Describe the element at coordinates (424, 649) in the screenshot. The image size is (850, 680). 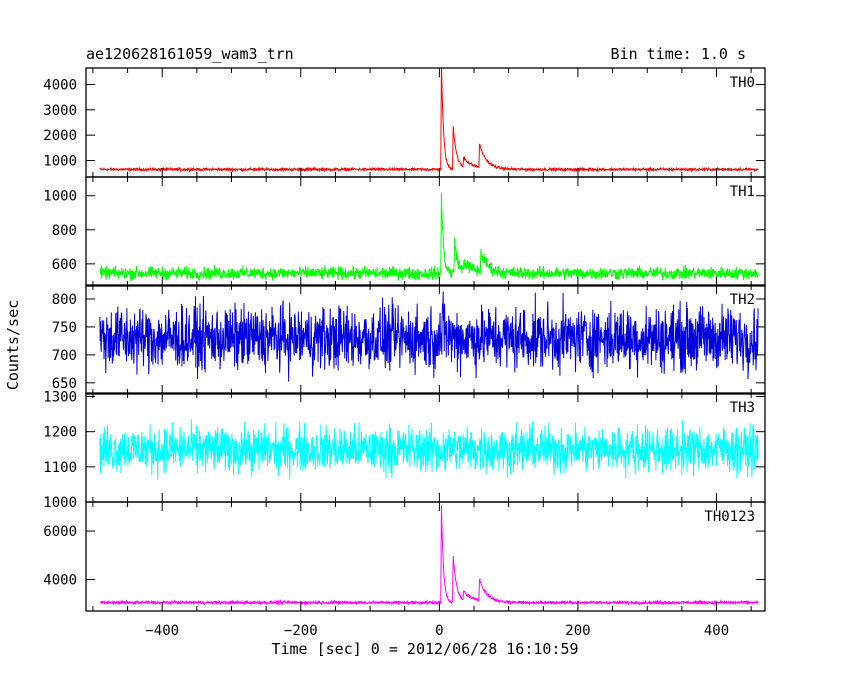
I see `x-axis-label: Time [sec] 0 = 2012/06/28 16:10:59` at that location.